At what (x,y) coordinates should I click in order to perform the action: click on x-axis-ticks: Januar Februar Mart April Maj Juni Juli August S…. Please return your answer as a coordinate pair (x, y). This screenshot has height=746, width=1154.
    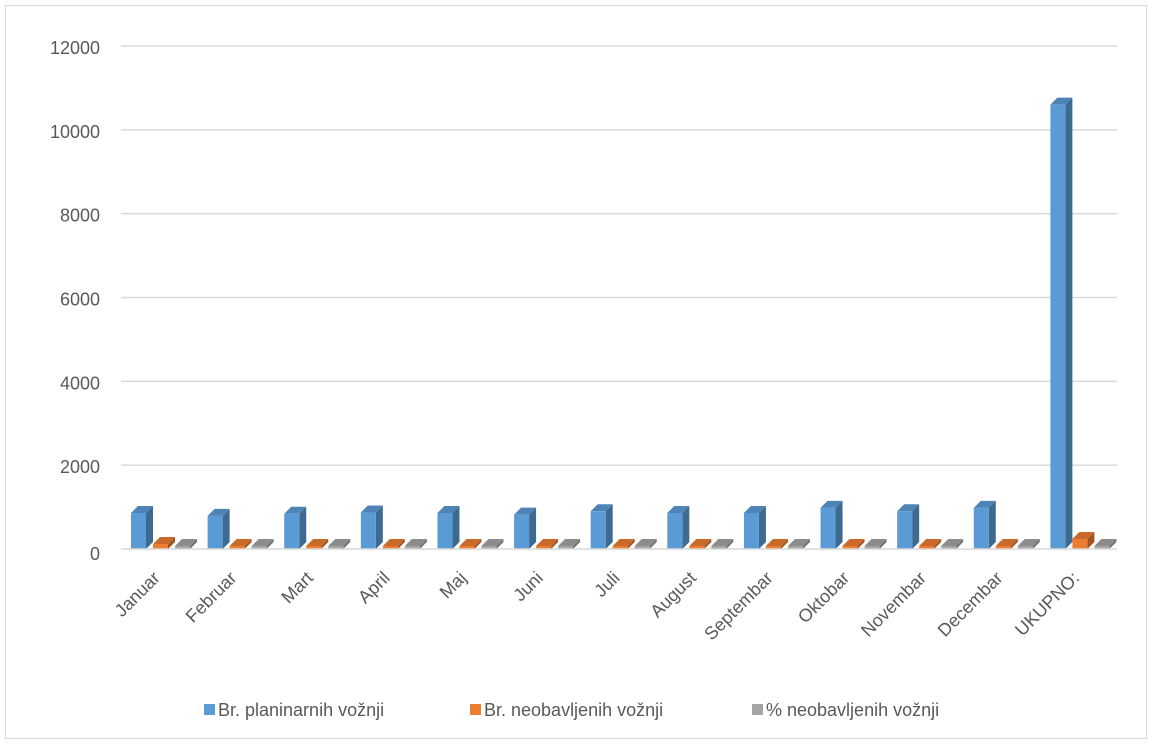
    Looking at the image, I should click on (597, 606).